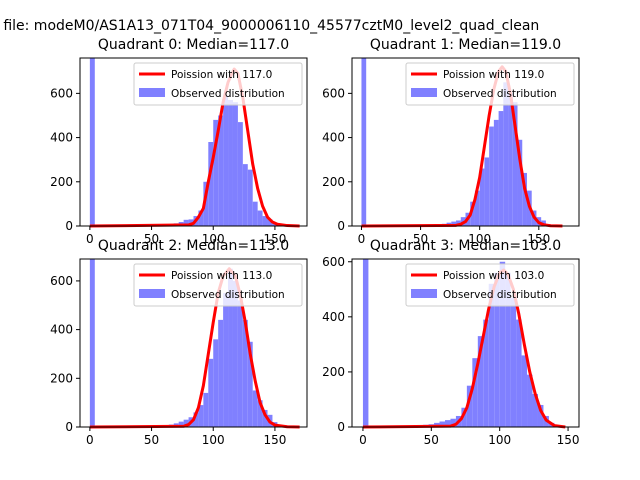  I want to click on legend-line-label: Poission with 103.0, so click(493, 276).